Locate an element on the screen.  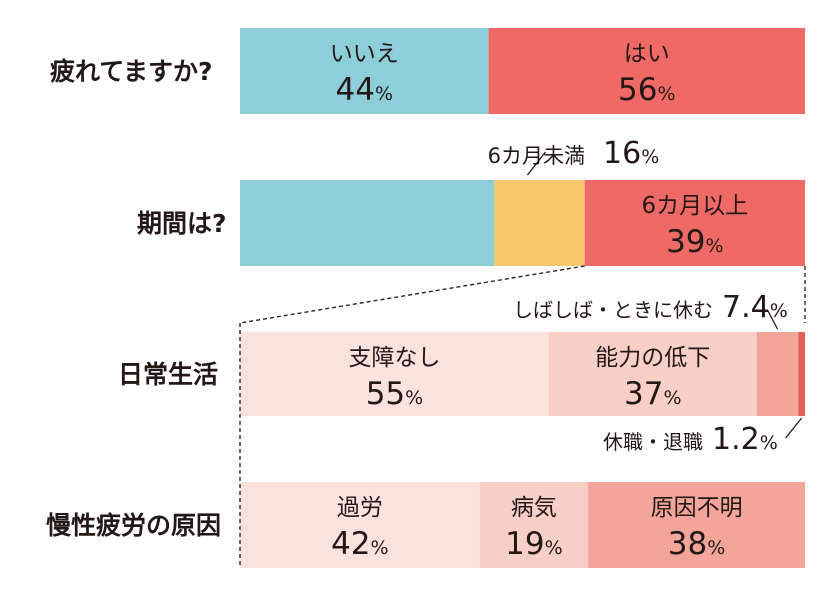
bar-r3-s0 is located at coordinates (360, 525).